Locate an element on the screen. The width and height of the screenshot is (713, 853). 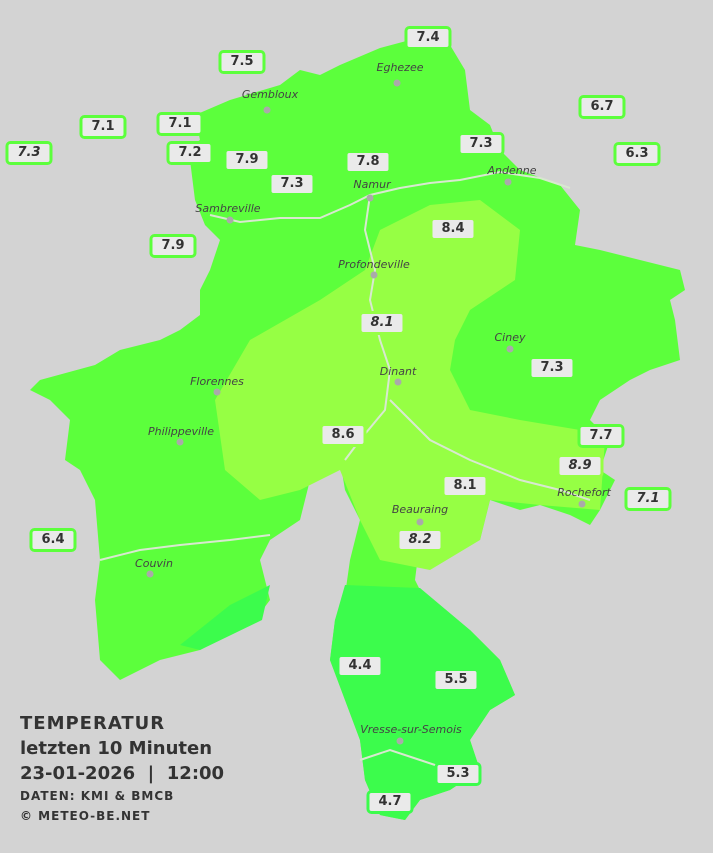
station-temperature: 7.7 is located at coordinates (601, 436).